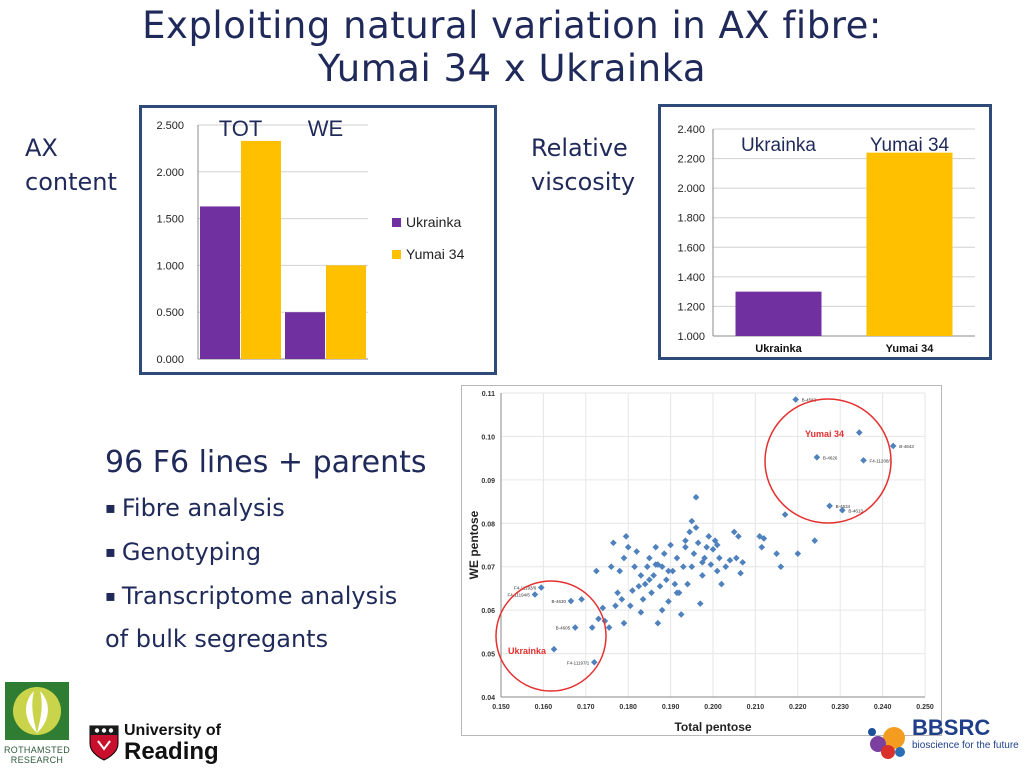 This screenshot has height=768, width=1024. Describe the element at coordinates (691, 248) in the screenshot. I see `y-tick-label: 1.600` at that location.